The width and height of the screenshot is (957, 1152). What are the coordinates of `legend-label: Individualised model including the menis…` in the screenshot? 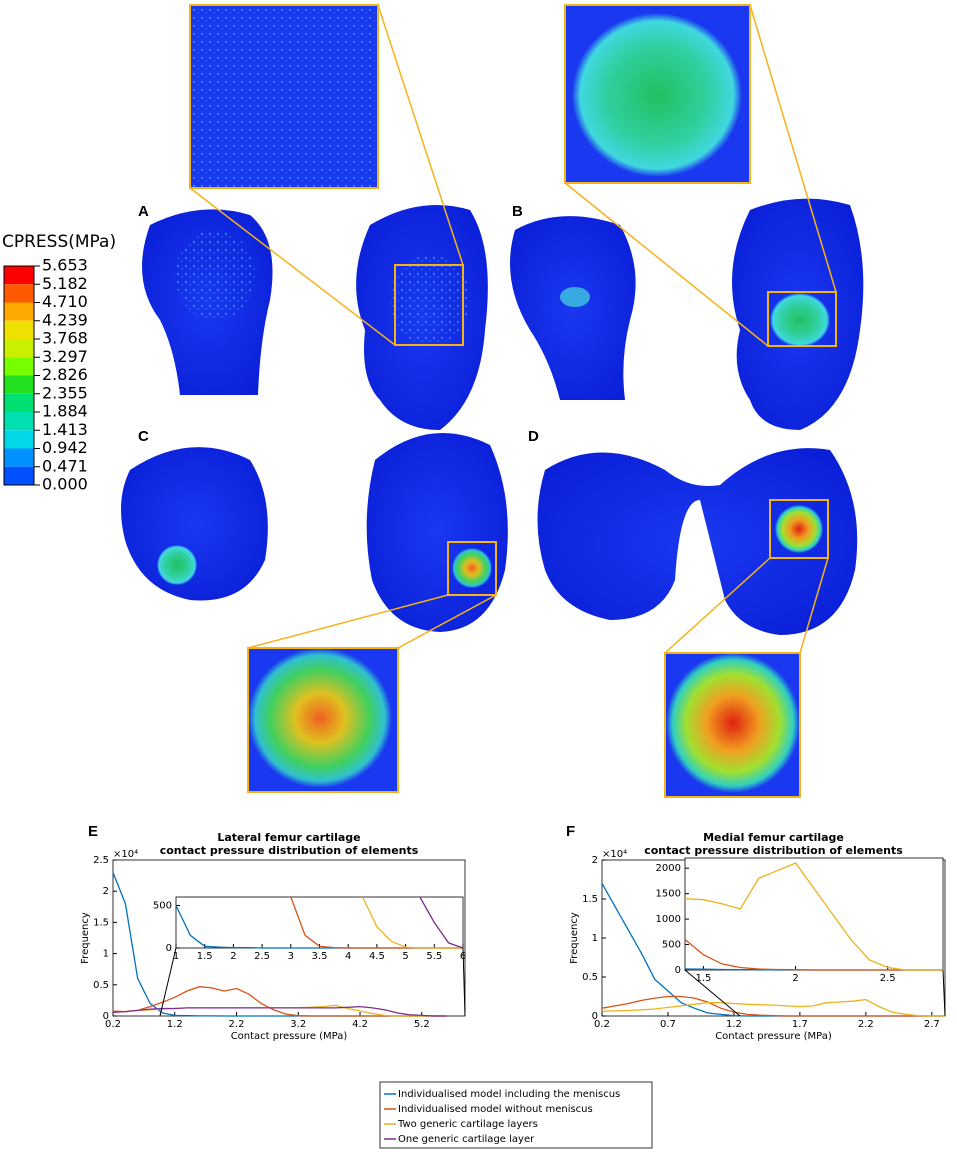 It's located at (509, 1094).